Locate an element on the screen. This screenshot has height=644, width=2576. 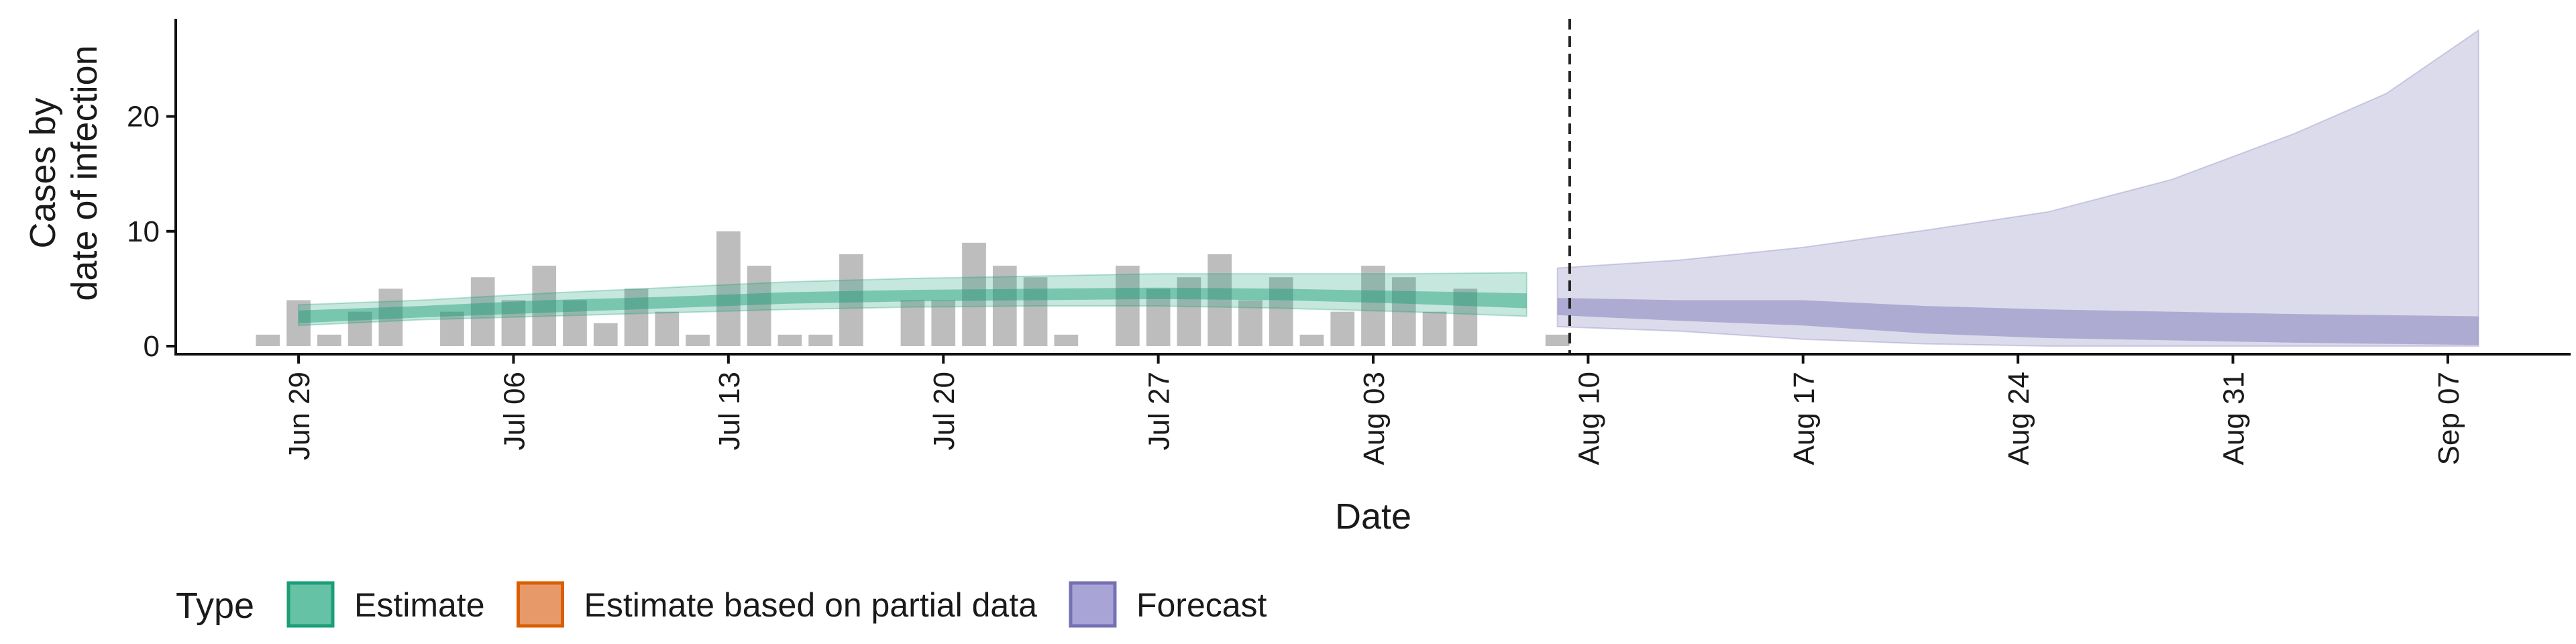
y-tick-label: 20 is located at coordinates (143, 117).